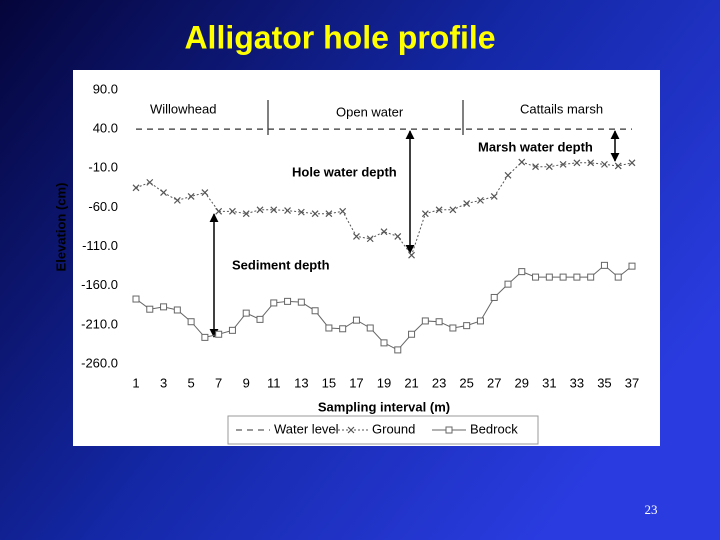 The image size is (720, 540). I want to click on x-tick-label: 9, so click(246, 382).